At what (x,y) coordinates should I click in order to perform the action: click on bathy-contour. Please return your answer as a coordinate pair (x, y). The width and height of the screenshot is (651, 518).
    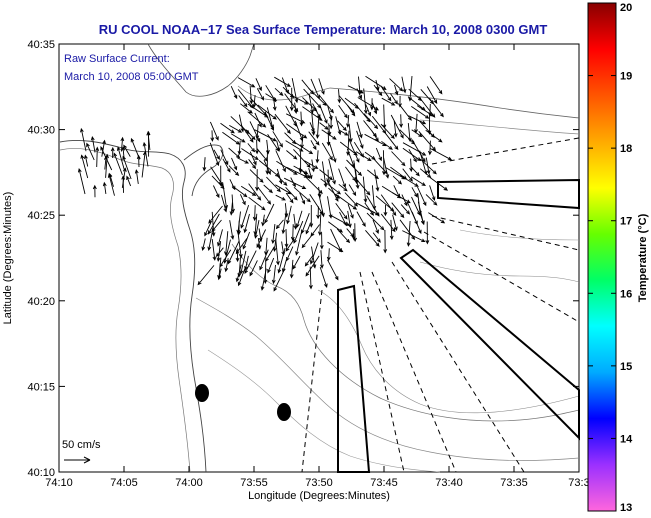
    Looking at the image, I should click on (324, 411).